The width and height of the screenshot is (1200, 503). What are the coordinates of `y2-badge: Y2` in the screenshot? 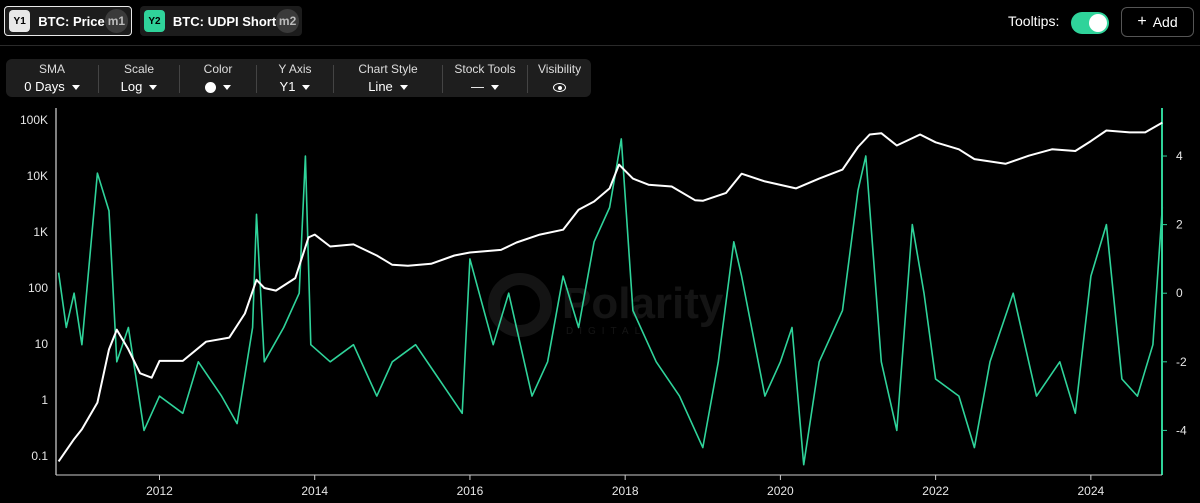 It's located at (154, 21).